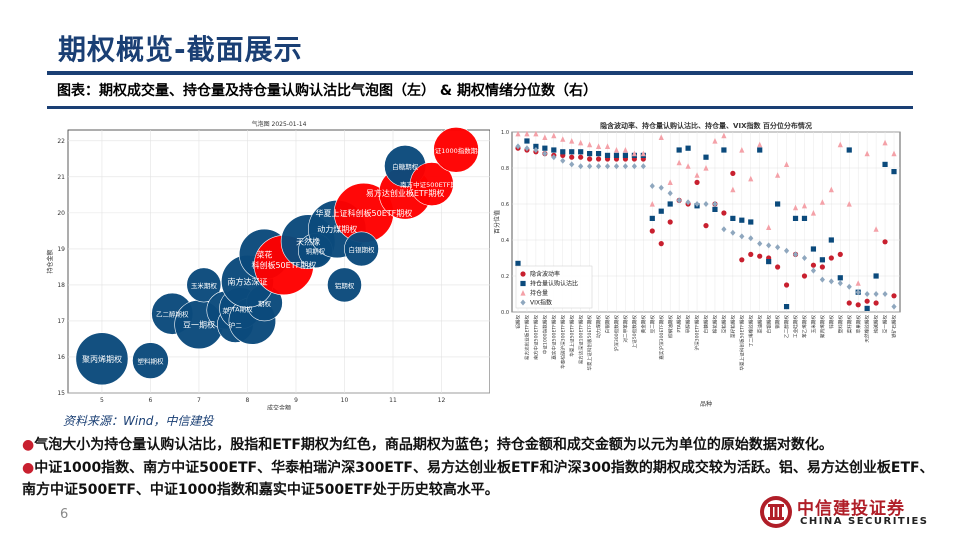 This screenshot has height=540, width=960. Describe the element at coordinates (279, 407) in the screenshot. I see `x-axis-label: 成交金额` at that location.